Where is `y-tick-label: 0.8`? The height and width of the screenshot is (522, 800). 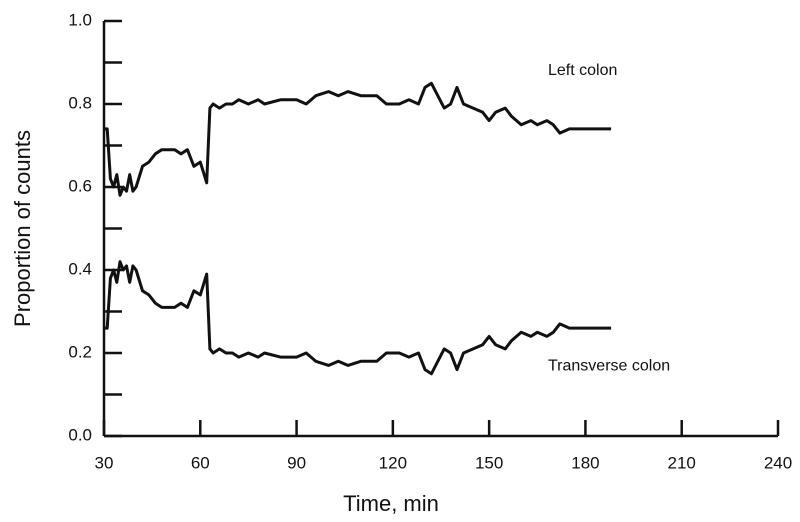 y-tick-label: 0.8 is located at coordinates (80, 102).